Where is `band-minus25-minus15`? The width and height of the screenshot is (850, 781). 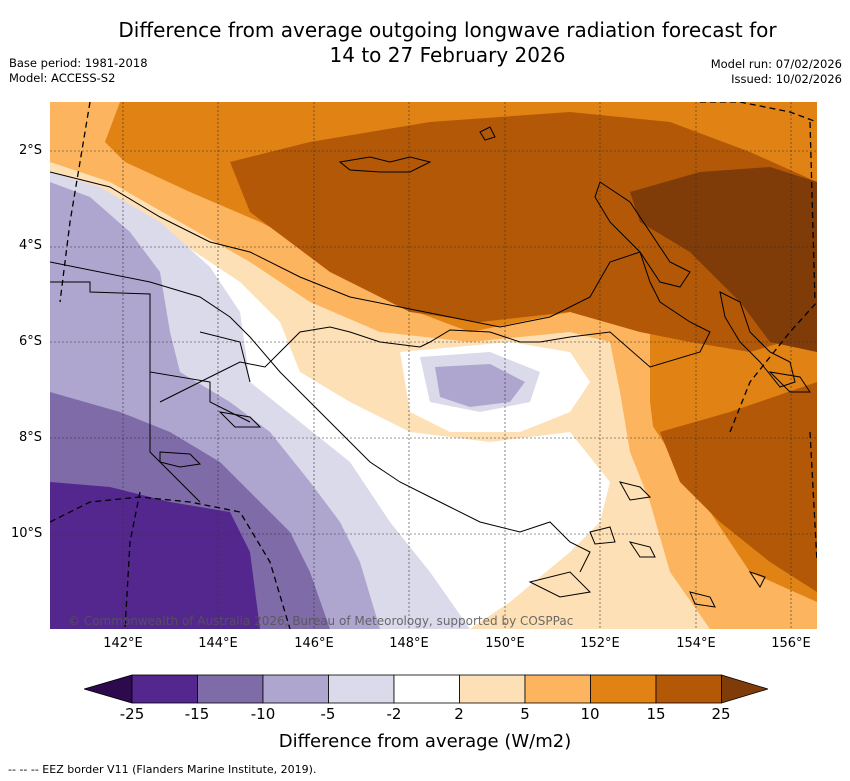 band-minus25-minus15 is located at coordinates (155, 555).